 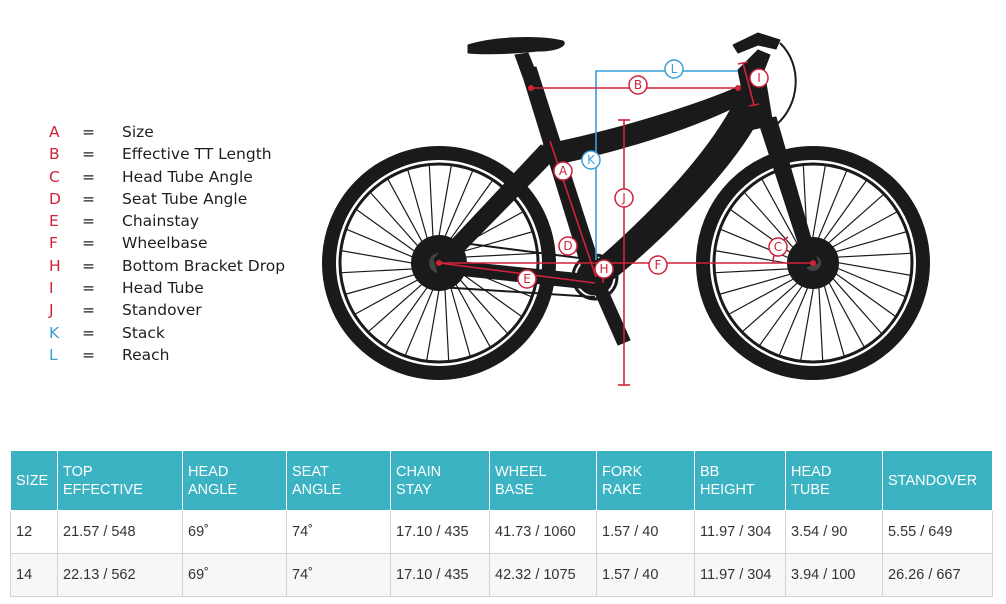 I want to click on table-cell: 69˚, so click(x=234, y=532).